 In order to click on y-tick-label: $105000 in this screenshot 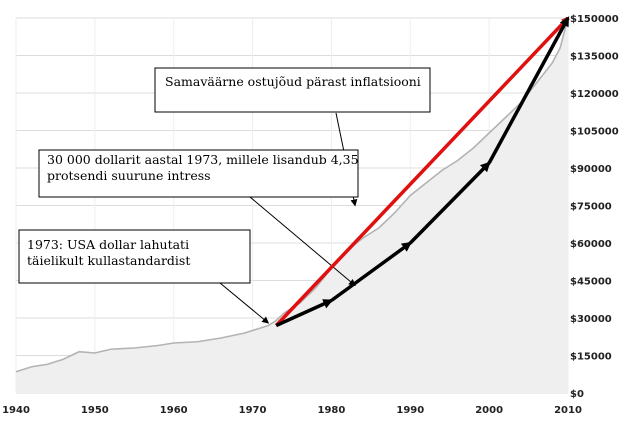, I will do `click(594, 132)`.